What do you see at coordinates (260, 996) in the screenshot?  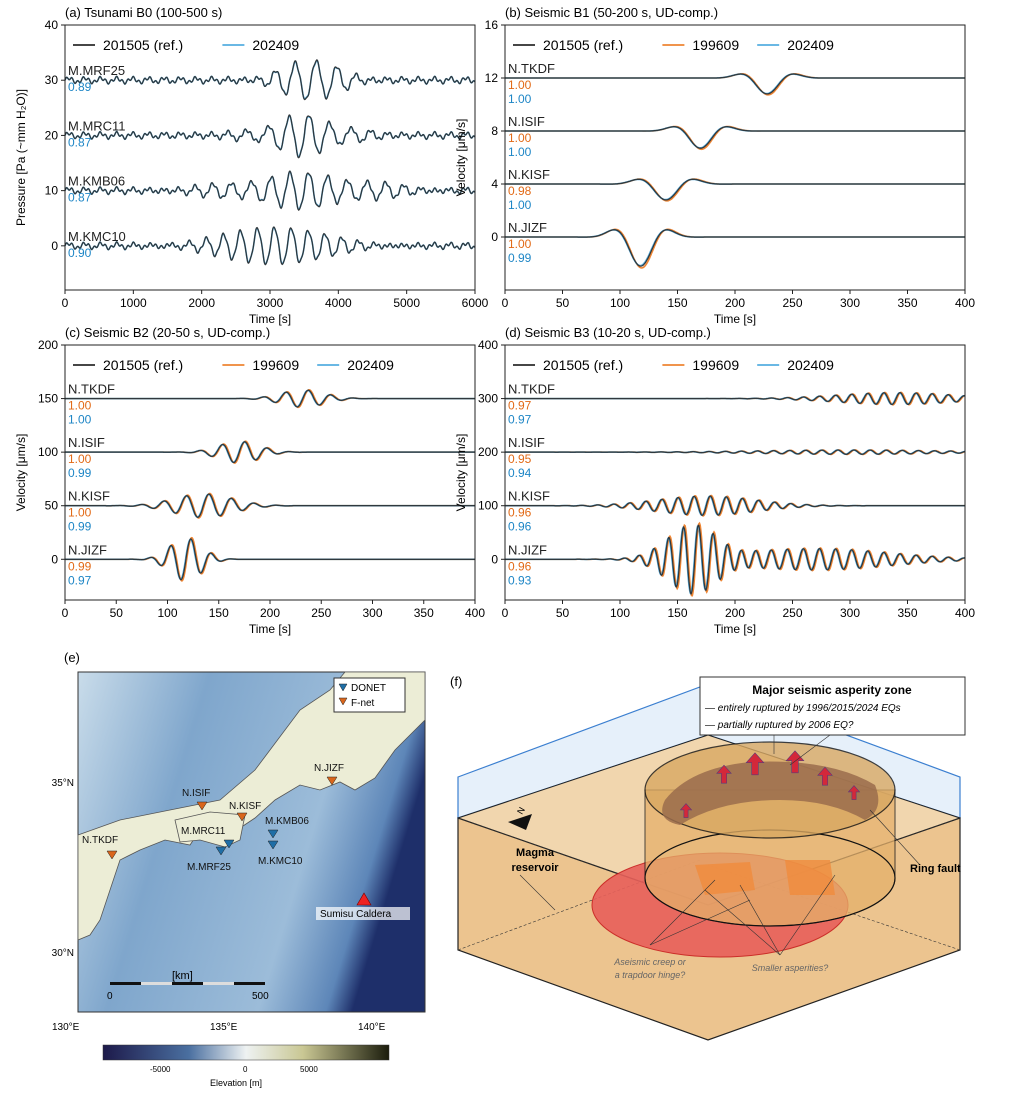 I see `svg-text: 500` at bounding box center [260, 996].